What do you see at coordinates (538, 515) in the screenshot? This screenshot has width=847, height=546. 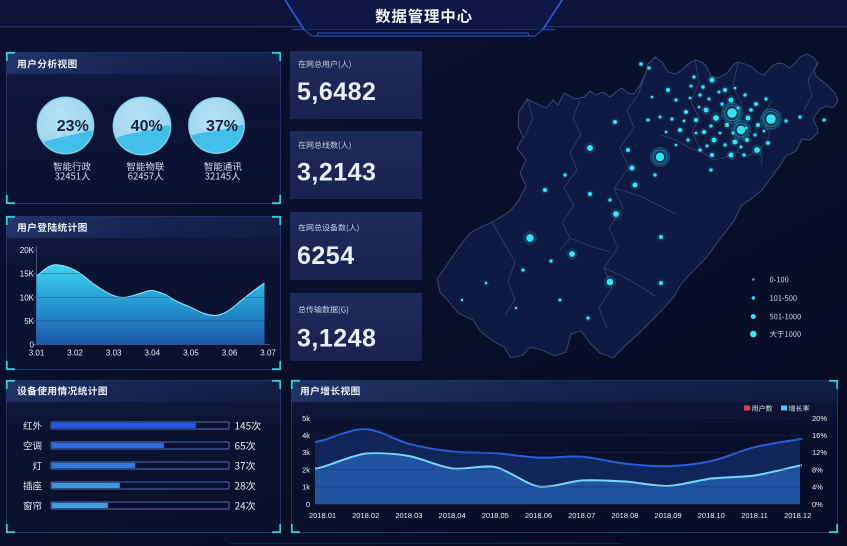 I see `svg-text: 2018.06` at bounding box center [538, 515].